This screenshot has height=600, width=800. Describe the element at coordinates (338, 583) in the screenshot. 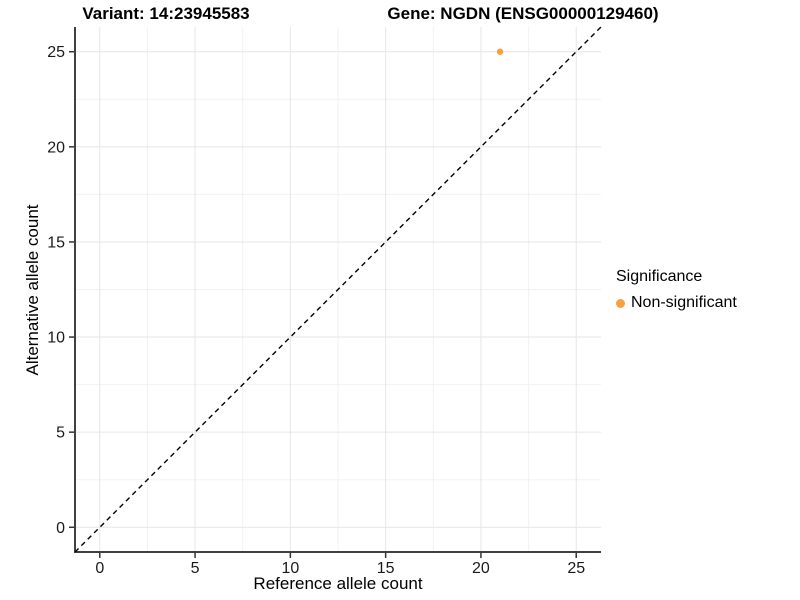

I see `x-axis-title: Reference allele count` at that location.